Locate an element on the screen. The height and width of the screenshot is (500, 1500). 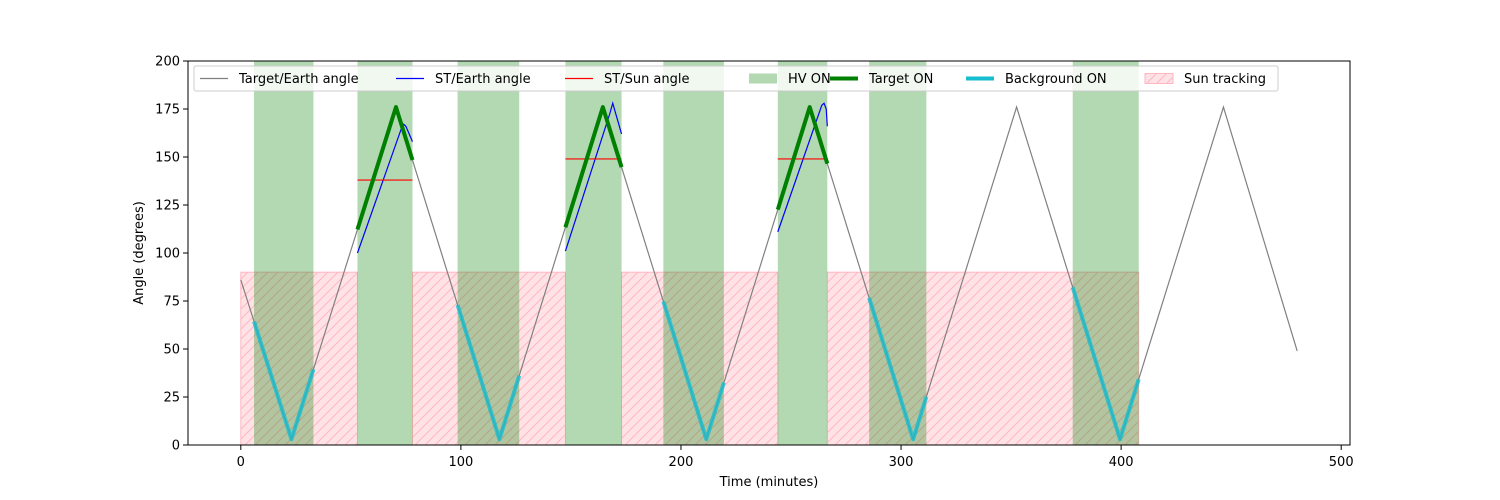
legend-item-st-earth: ST/Earth angle is located at coordinates (463, 79).